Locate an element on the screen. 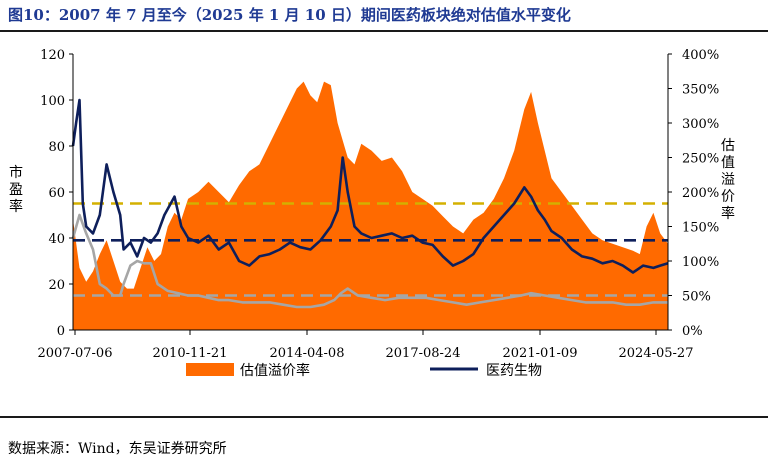  legend-label-premium: 估值溢价率 is located at coordinates (275, 370).